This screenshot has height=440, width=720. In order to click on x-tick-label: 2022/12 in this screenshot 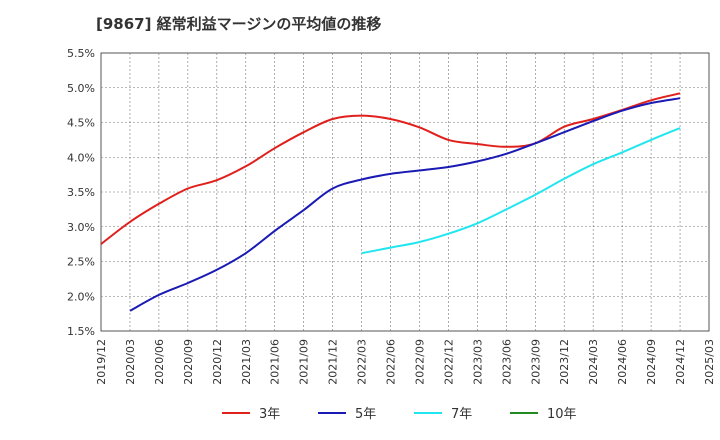, I will do `click(448, 362)`.